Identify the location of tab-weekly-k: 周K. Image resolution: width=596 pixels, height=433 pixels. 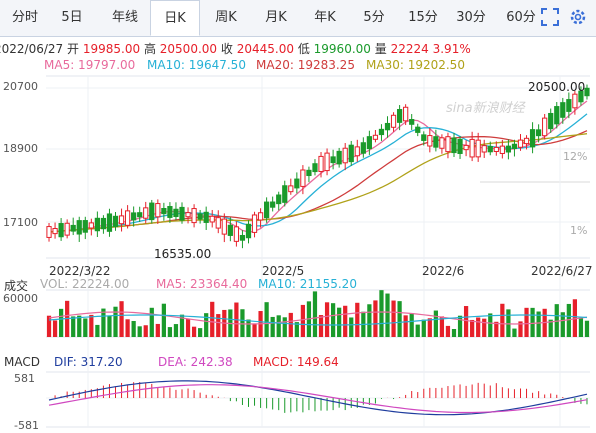
(226, 17).